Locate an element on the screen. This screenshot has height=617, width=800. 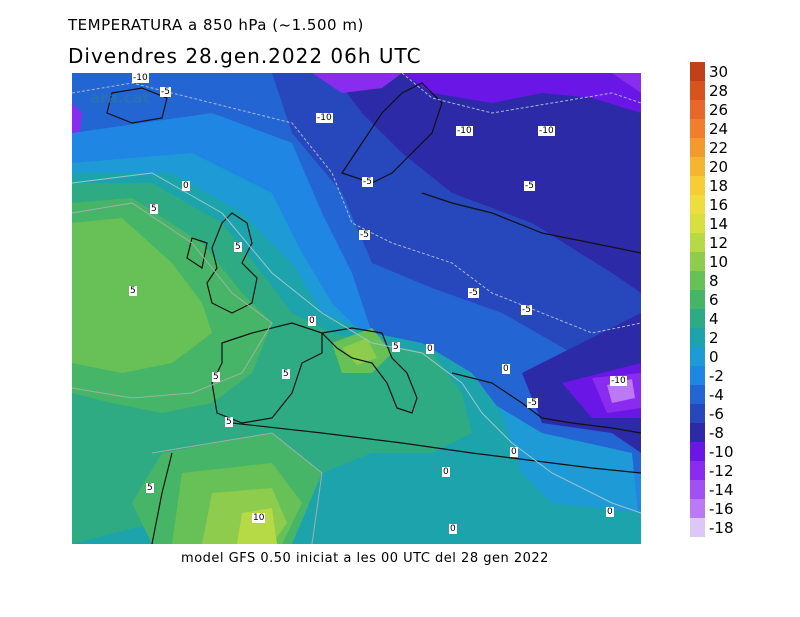
legend-label: 12 is located at coordinates (719, 243).